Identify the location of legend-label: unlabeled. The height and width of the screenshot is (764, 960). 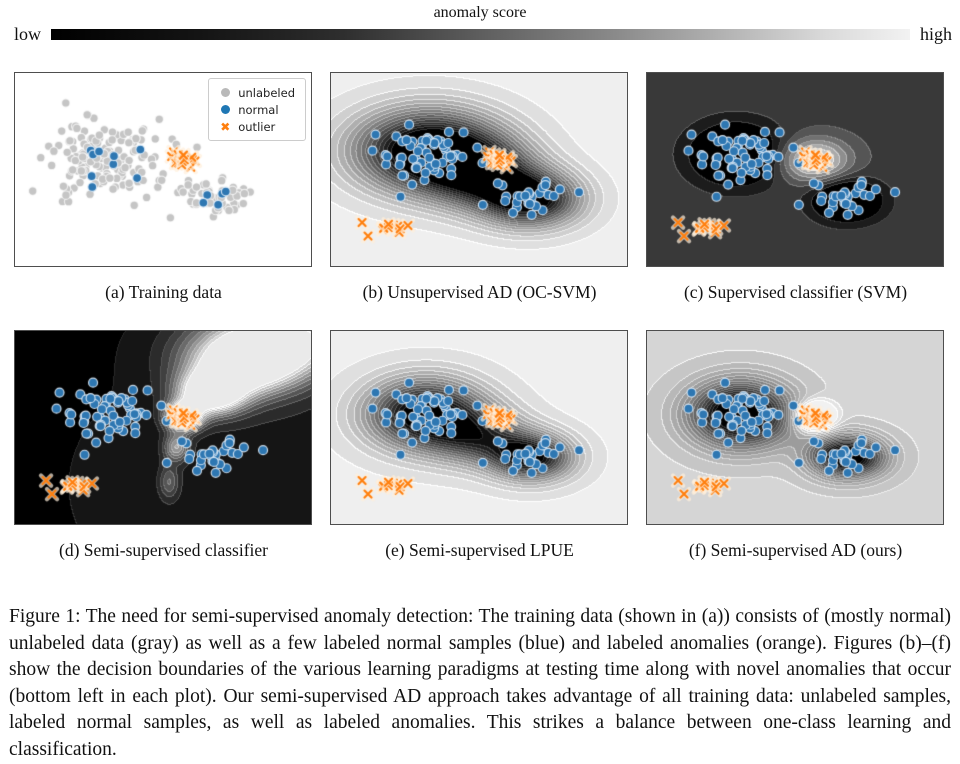
(266, 92).